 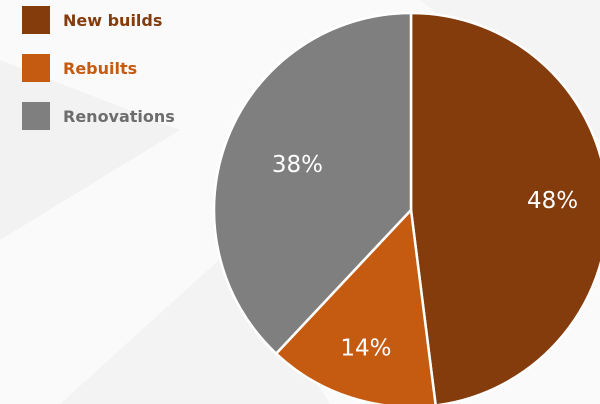 What do you see at coordinates (119, 116) in the screenshot?
I see `legend-label-renovations: Renovations` at bounding box center [119, 116].